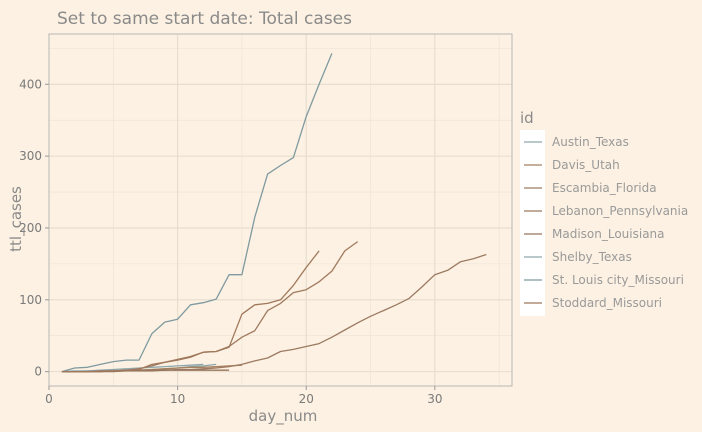  I want to click on y-tick-label: 300, so click(30, 156).